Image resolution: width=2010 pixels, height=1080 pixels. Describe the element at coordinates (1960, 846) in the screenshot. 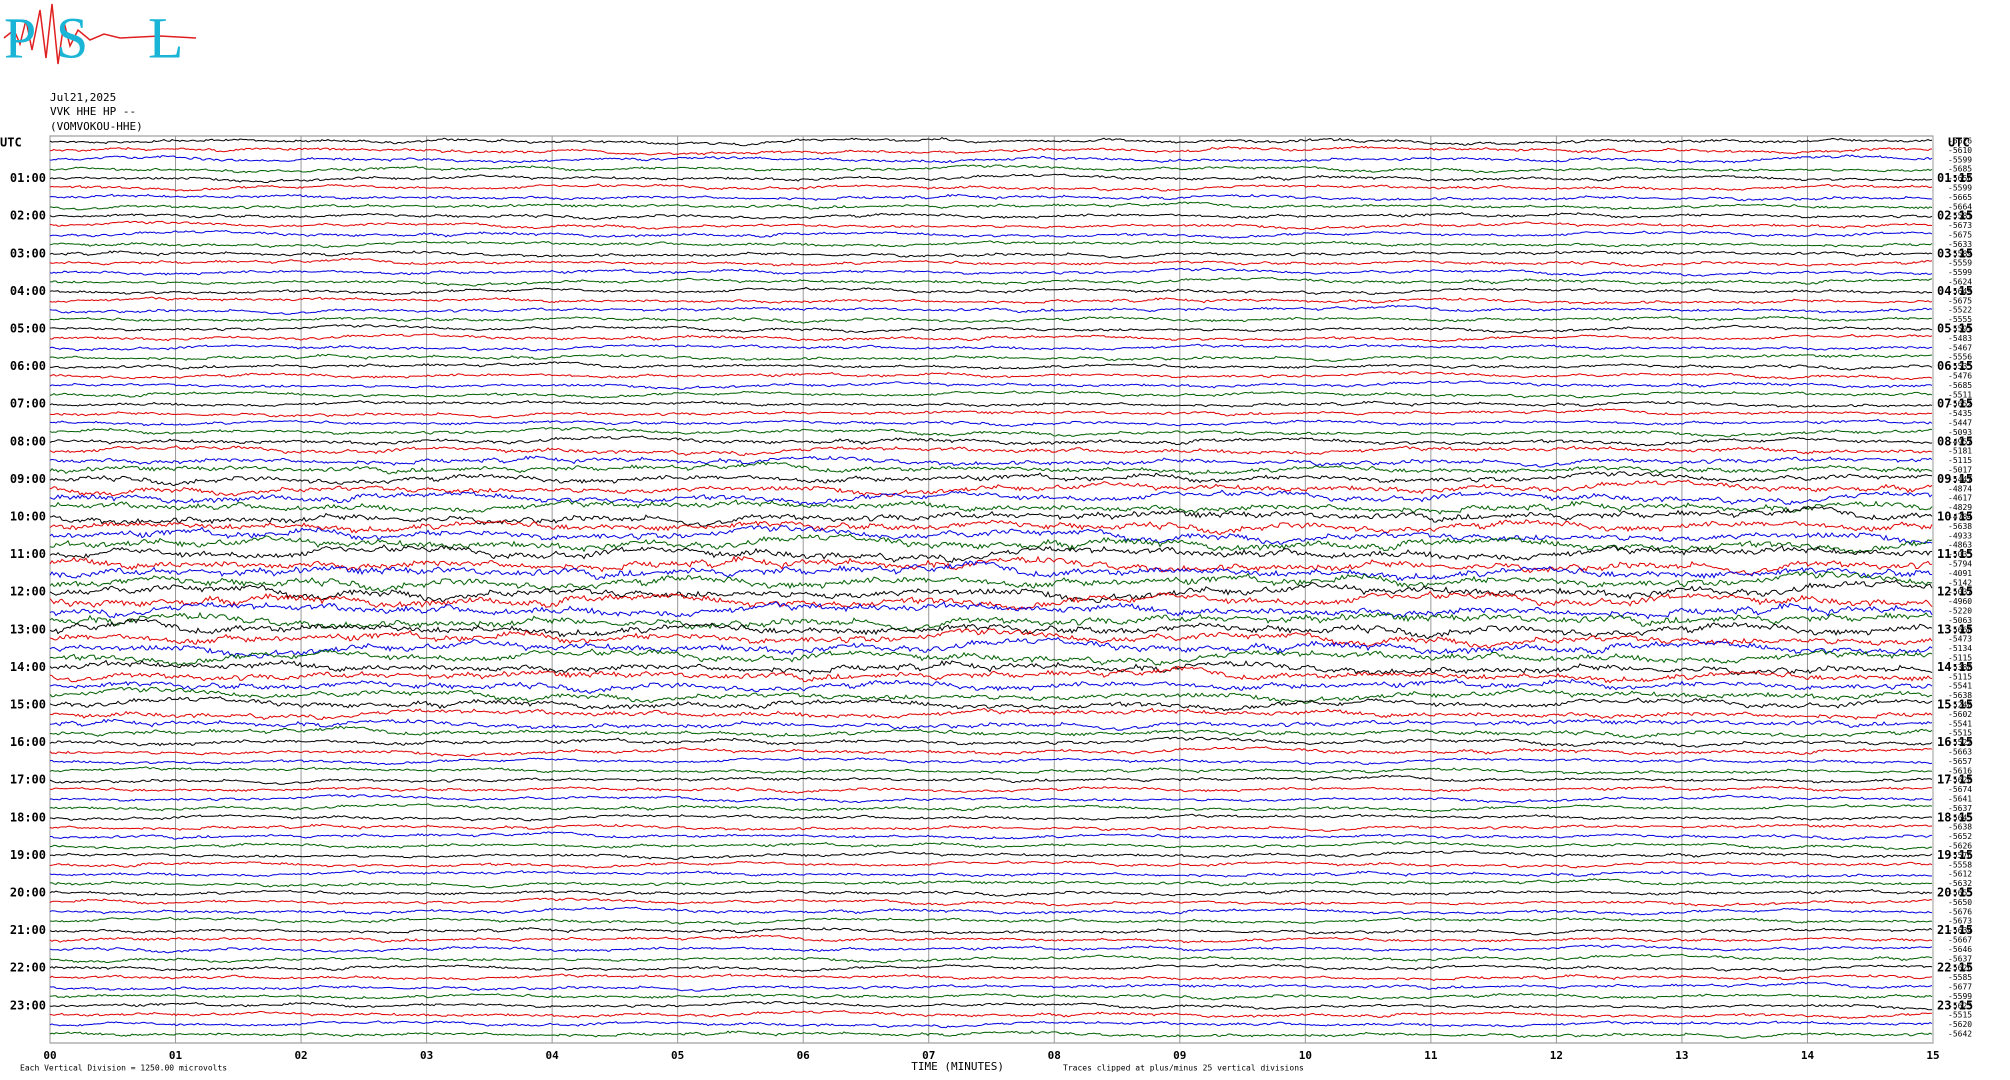

I see `trace-offset: -5626` at that location.